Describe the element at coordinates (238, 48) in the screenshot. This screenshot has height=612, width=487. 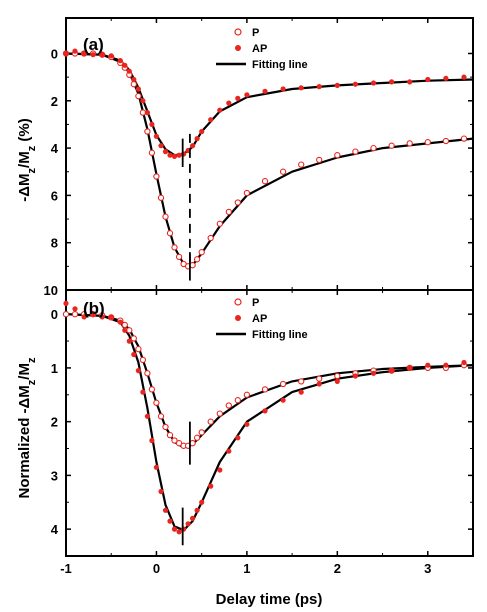
I see `legend-filled-circle-swatch` at that location.